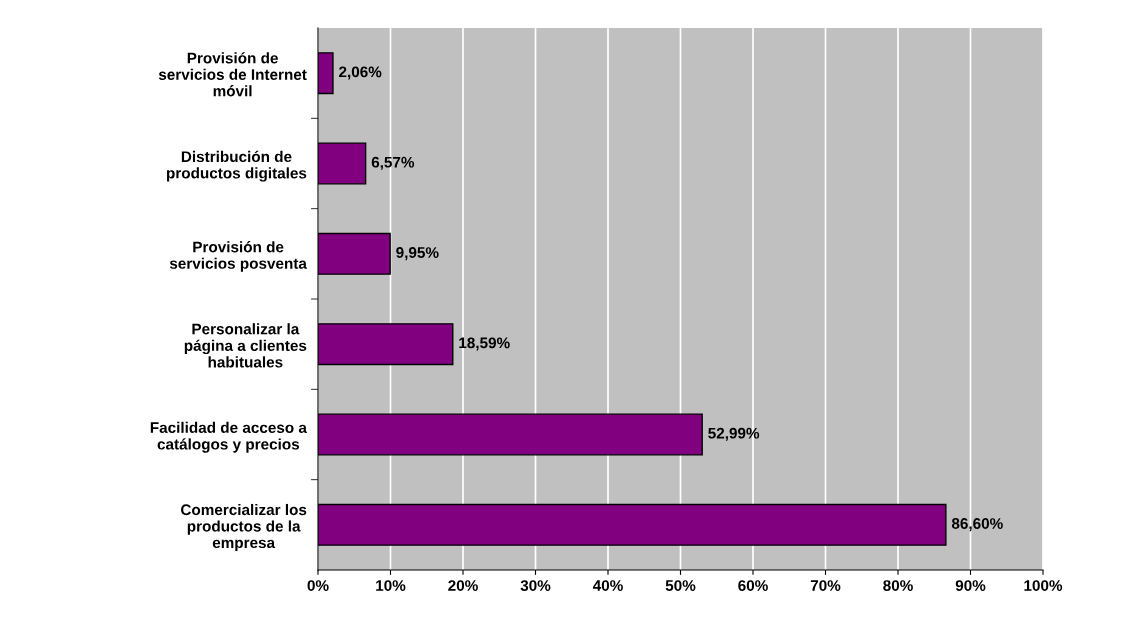 The width and height of the screenshot is (1129, 631). Describe the element at coordinates (360, 73) in the screenshot. I see `data-label: 2,06%` at that location.